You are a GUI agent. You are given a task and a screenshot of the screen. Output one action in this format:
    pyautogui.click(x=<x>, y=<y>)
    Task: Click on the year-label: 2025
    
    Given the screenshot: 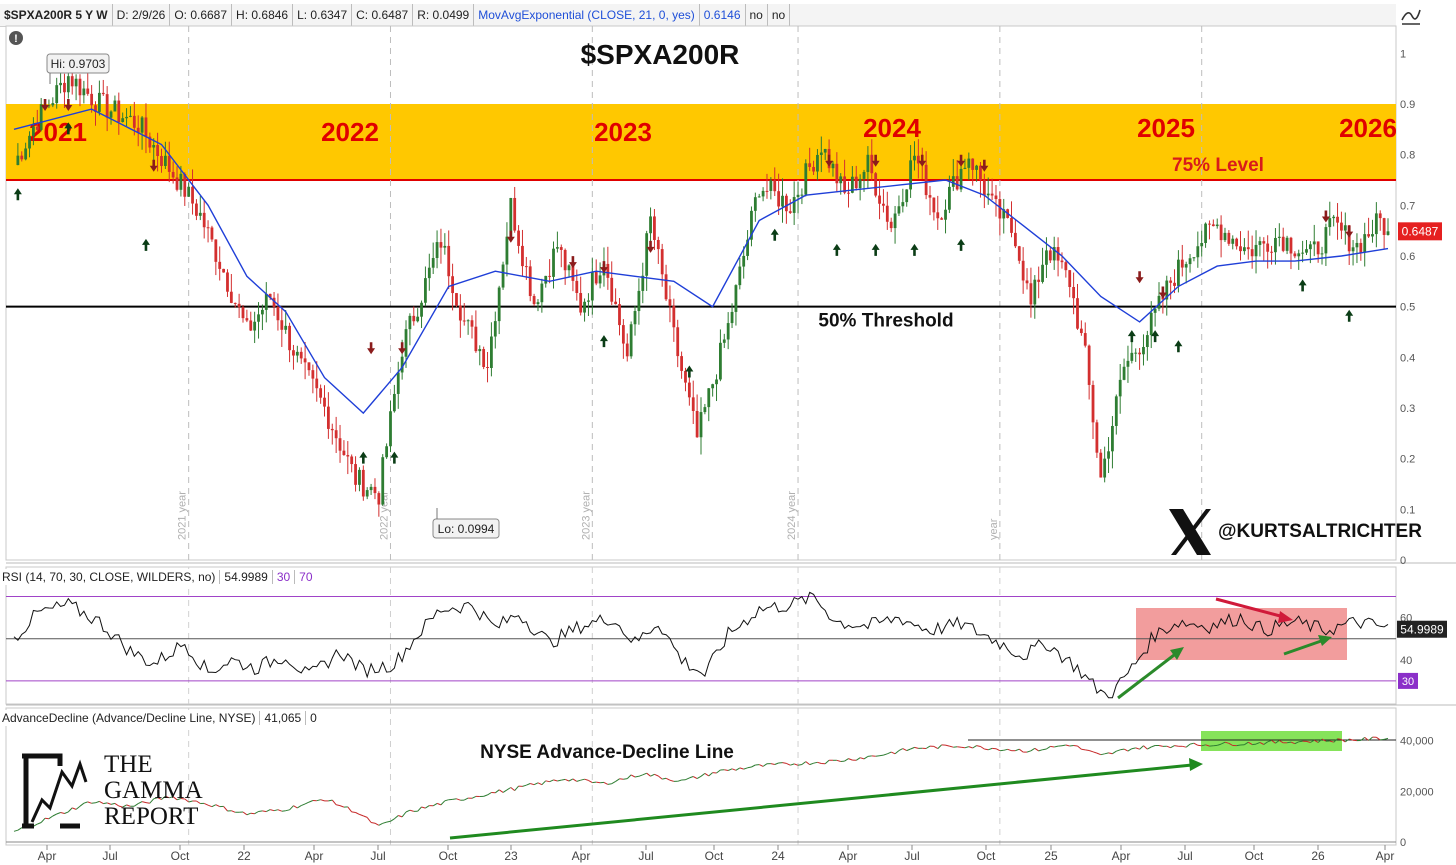 What is the action you would take?
    pyautogui.click(x=1166, y=128)
    